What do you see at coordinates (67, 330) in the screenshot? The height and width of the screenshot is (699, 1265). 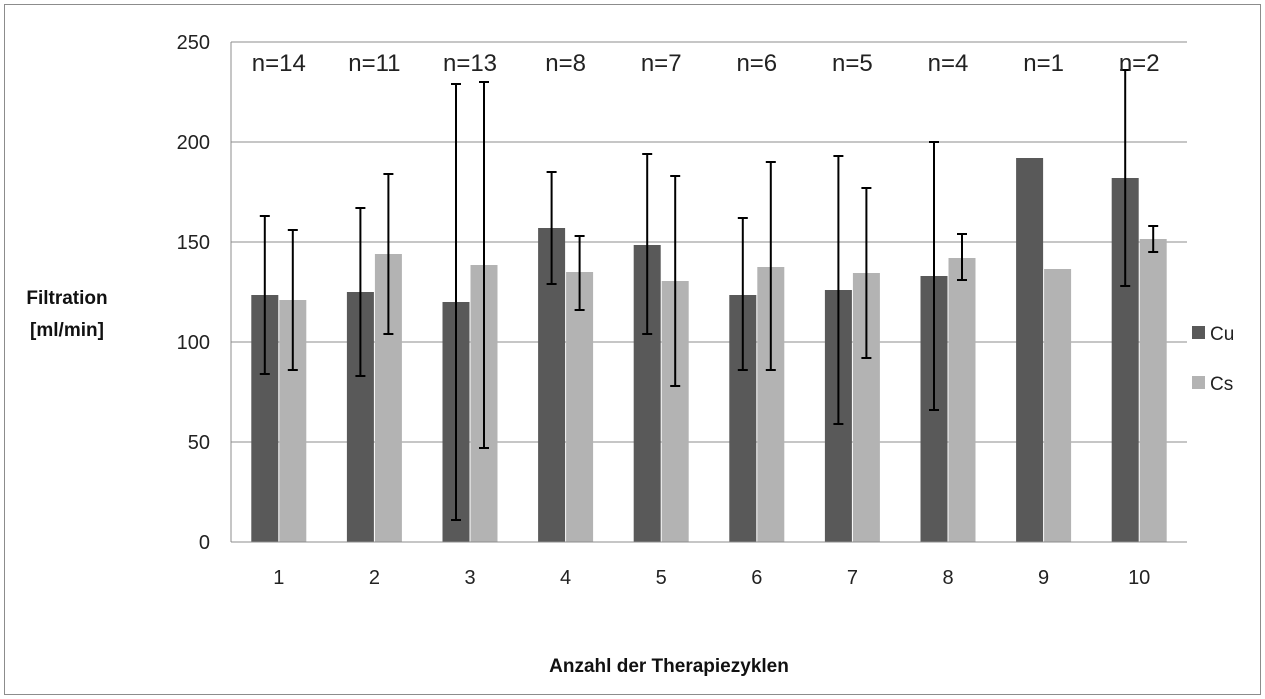 I see `y-axis-title-line-2: [ml/min]` at bounding box center [67, 330].